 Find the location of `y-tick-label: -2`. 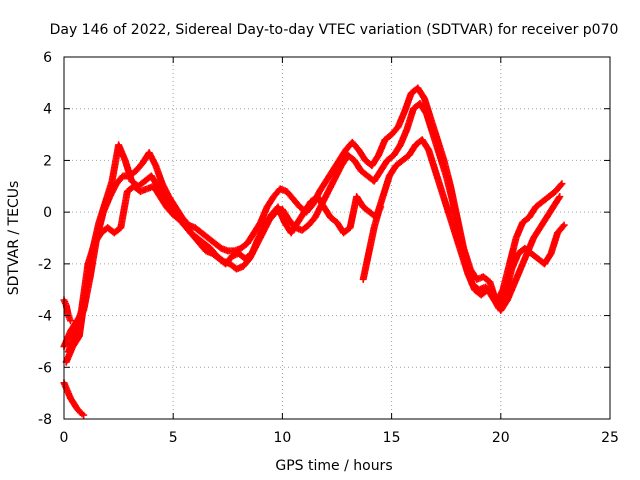

y-tick-label: -2 is located at coordinates (45, 265).